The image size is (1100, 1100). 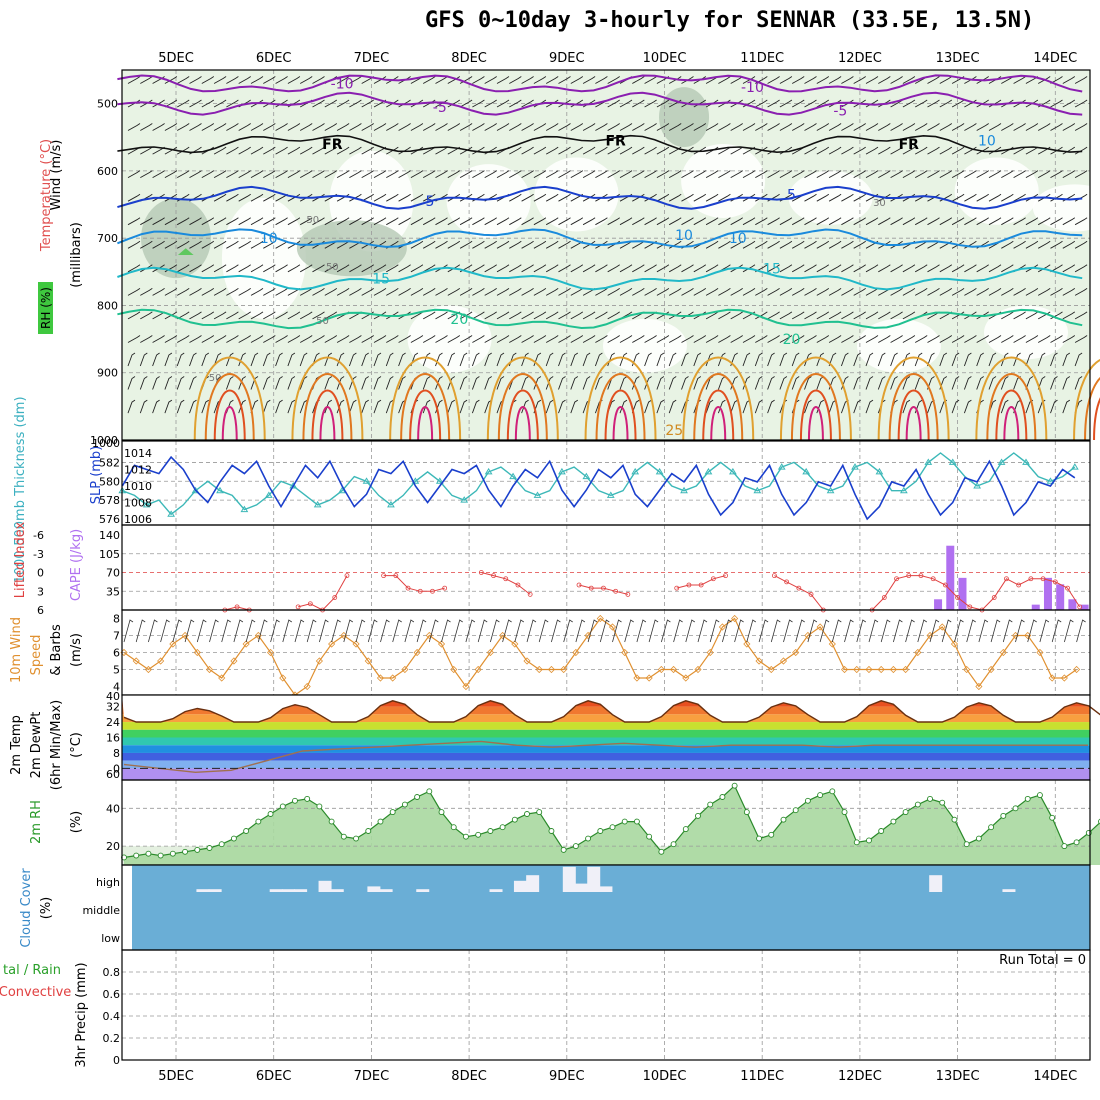 What do you see at coordinates (113, 696) in the screenshot?
I see `temp2m-tick-label: 40` at bounding box center [113, 696].